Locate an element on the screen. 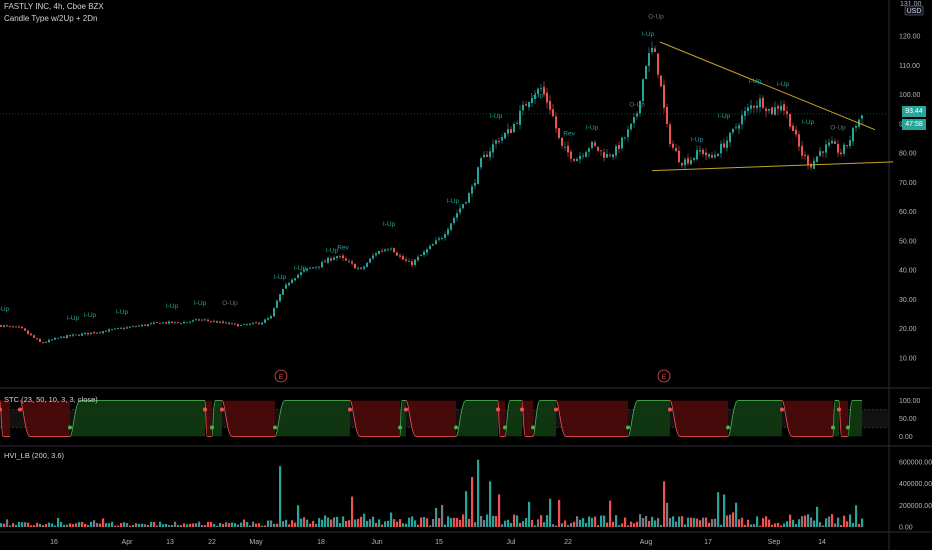 Image resolution: width=932 pixels, height=550 pixels. stc-pane: STC (23, 50, 10, 3, 3, close) is located at coordinates (444, 416).